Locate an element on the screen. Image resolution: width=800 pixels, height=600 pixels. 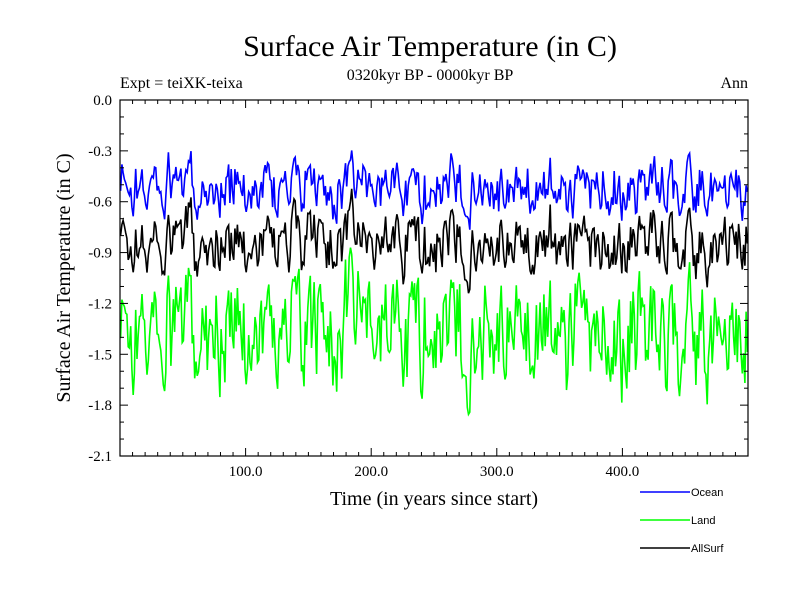
legend-label-allsurf: AllSurf is located at coordinates (707, 549).